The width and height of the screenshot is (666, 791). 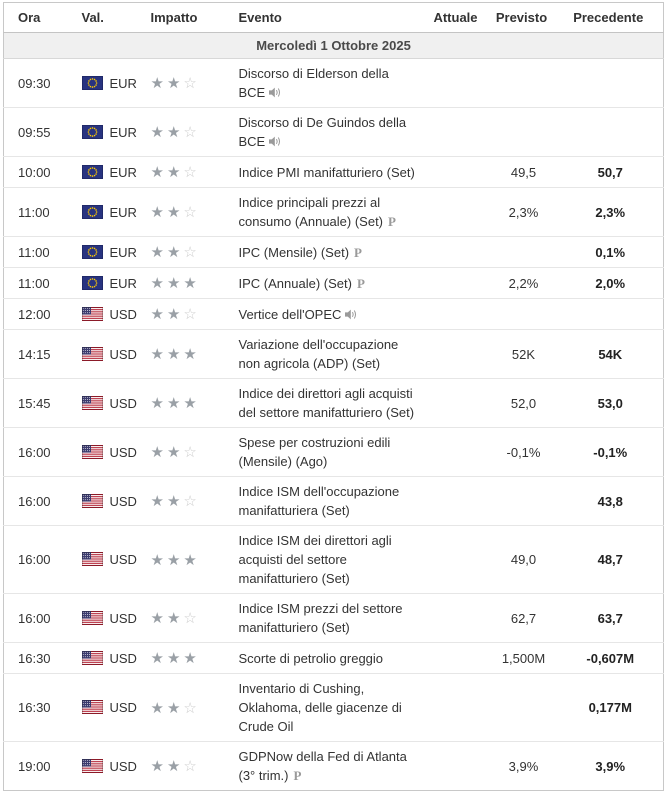 I want to click on event-name: IPC (Annuale) (Set), so click(x=295, y=283).